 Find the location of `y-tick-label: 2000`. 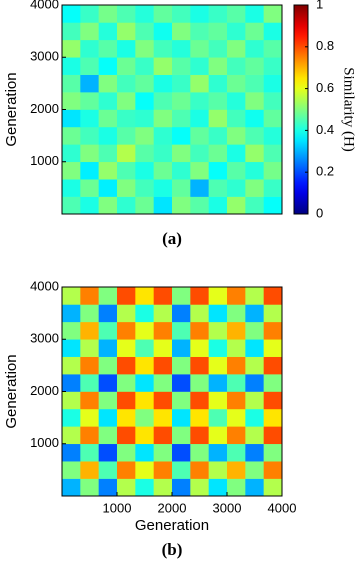

y-tick-label: 2000 is located at coordinates (44, 390).